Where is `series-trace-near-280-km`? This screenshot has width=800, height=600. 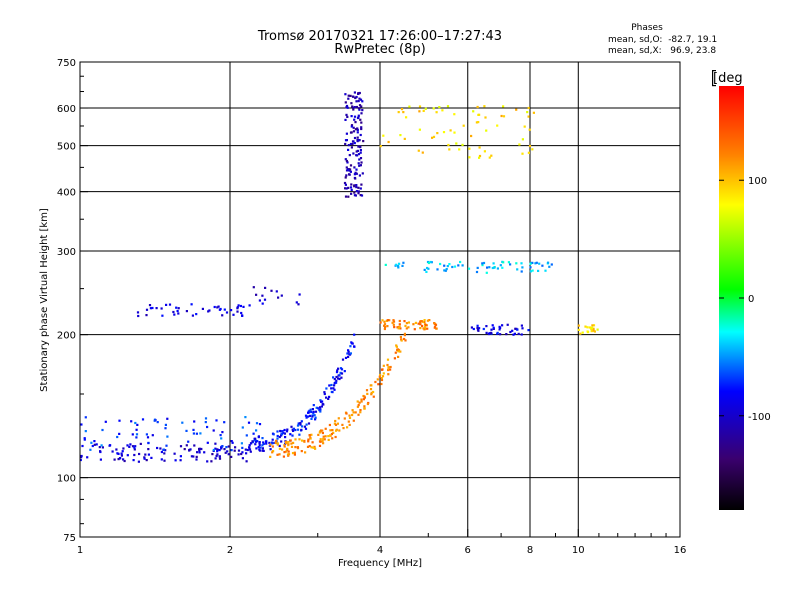
series-trace-near-280-km is located at coordinates (468, 267).